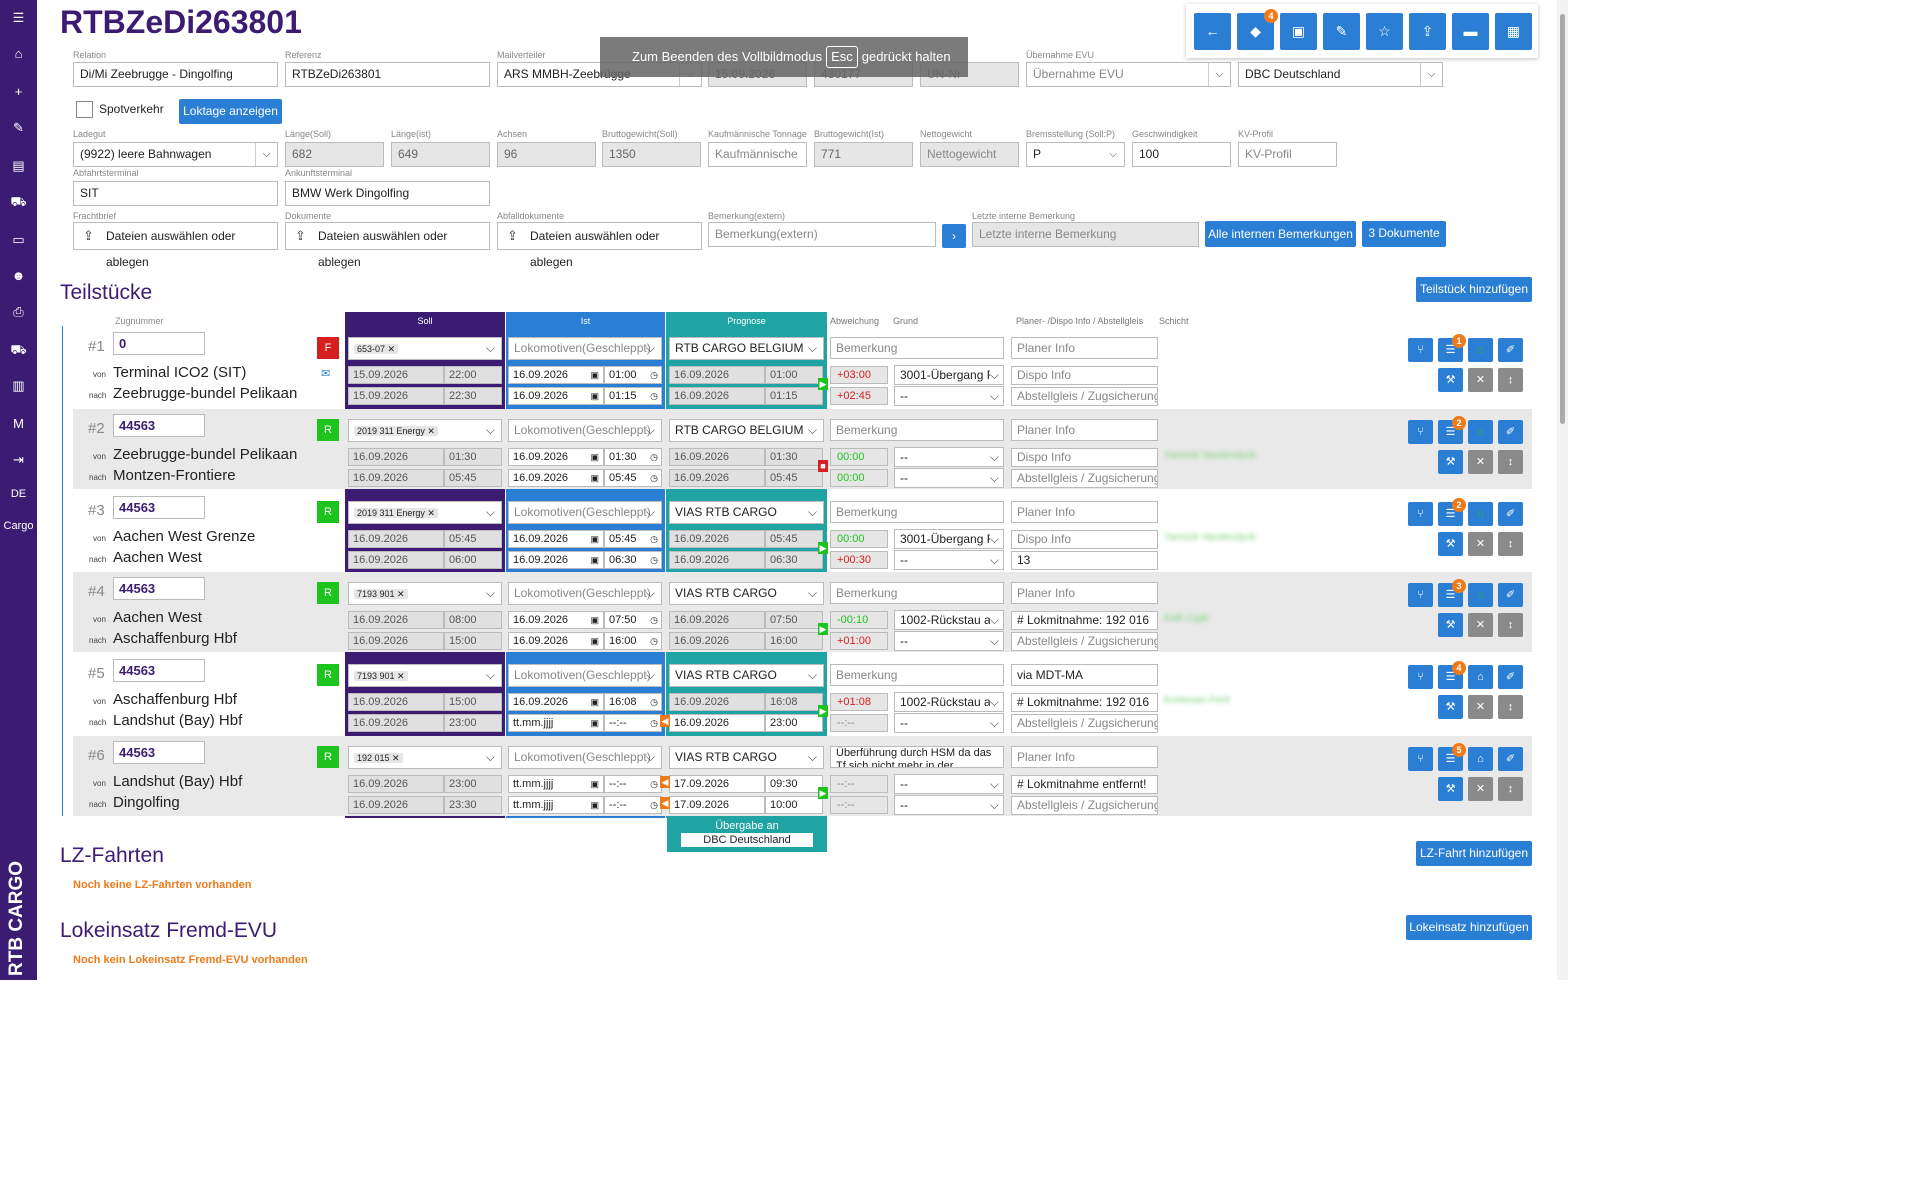 The width and height of the screenshot is (1920, 1200). What do you see at coordinates (334, 154) in the screenshot?
I see `laenge-soll-field: 682` at bounding box center [334, 154].